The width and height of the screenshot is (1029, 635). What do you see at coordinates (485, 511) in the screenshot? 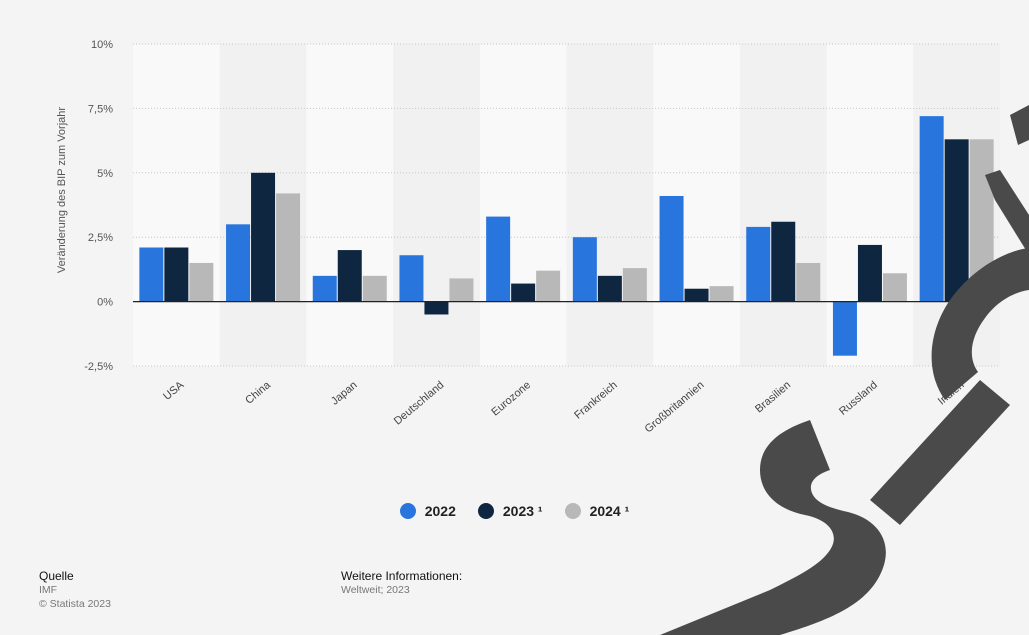
I see `legend-marker-2023` at bounding box center [485, 511].